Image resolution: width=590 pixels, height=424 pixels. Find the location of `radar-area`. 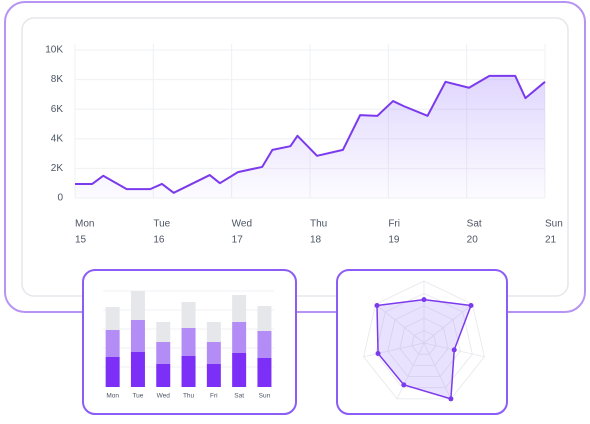

radar-area is located at coordinates (424, 349).